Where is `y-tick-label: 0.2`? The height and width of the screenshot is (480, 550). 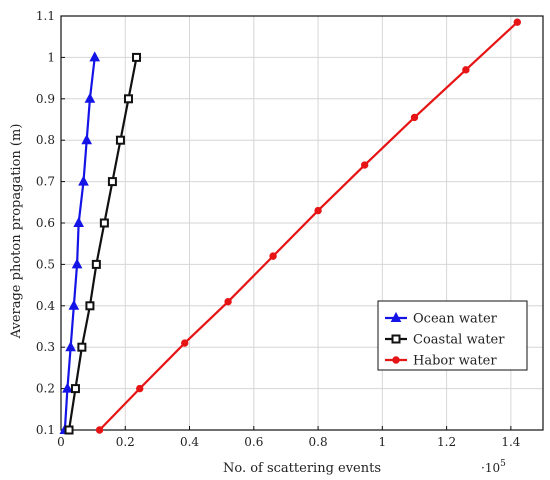
y-tick-label: 0.2 is located at coordinates (45, 389).